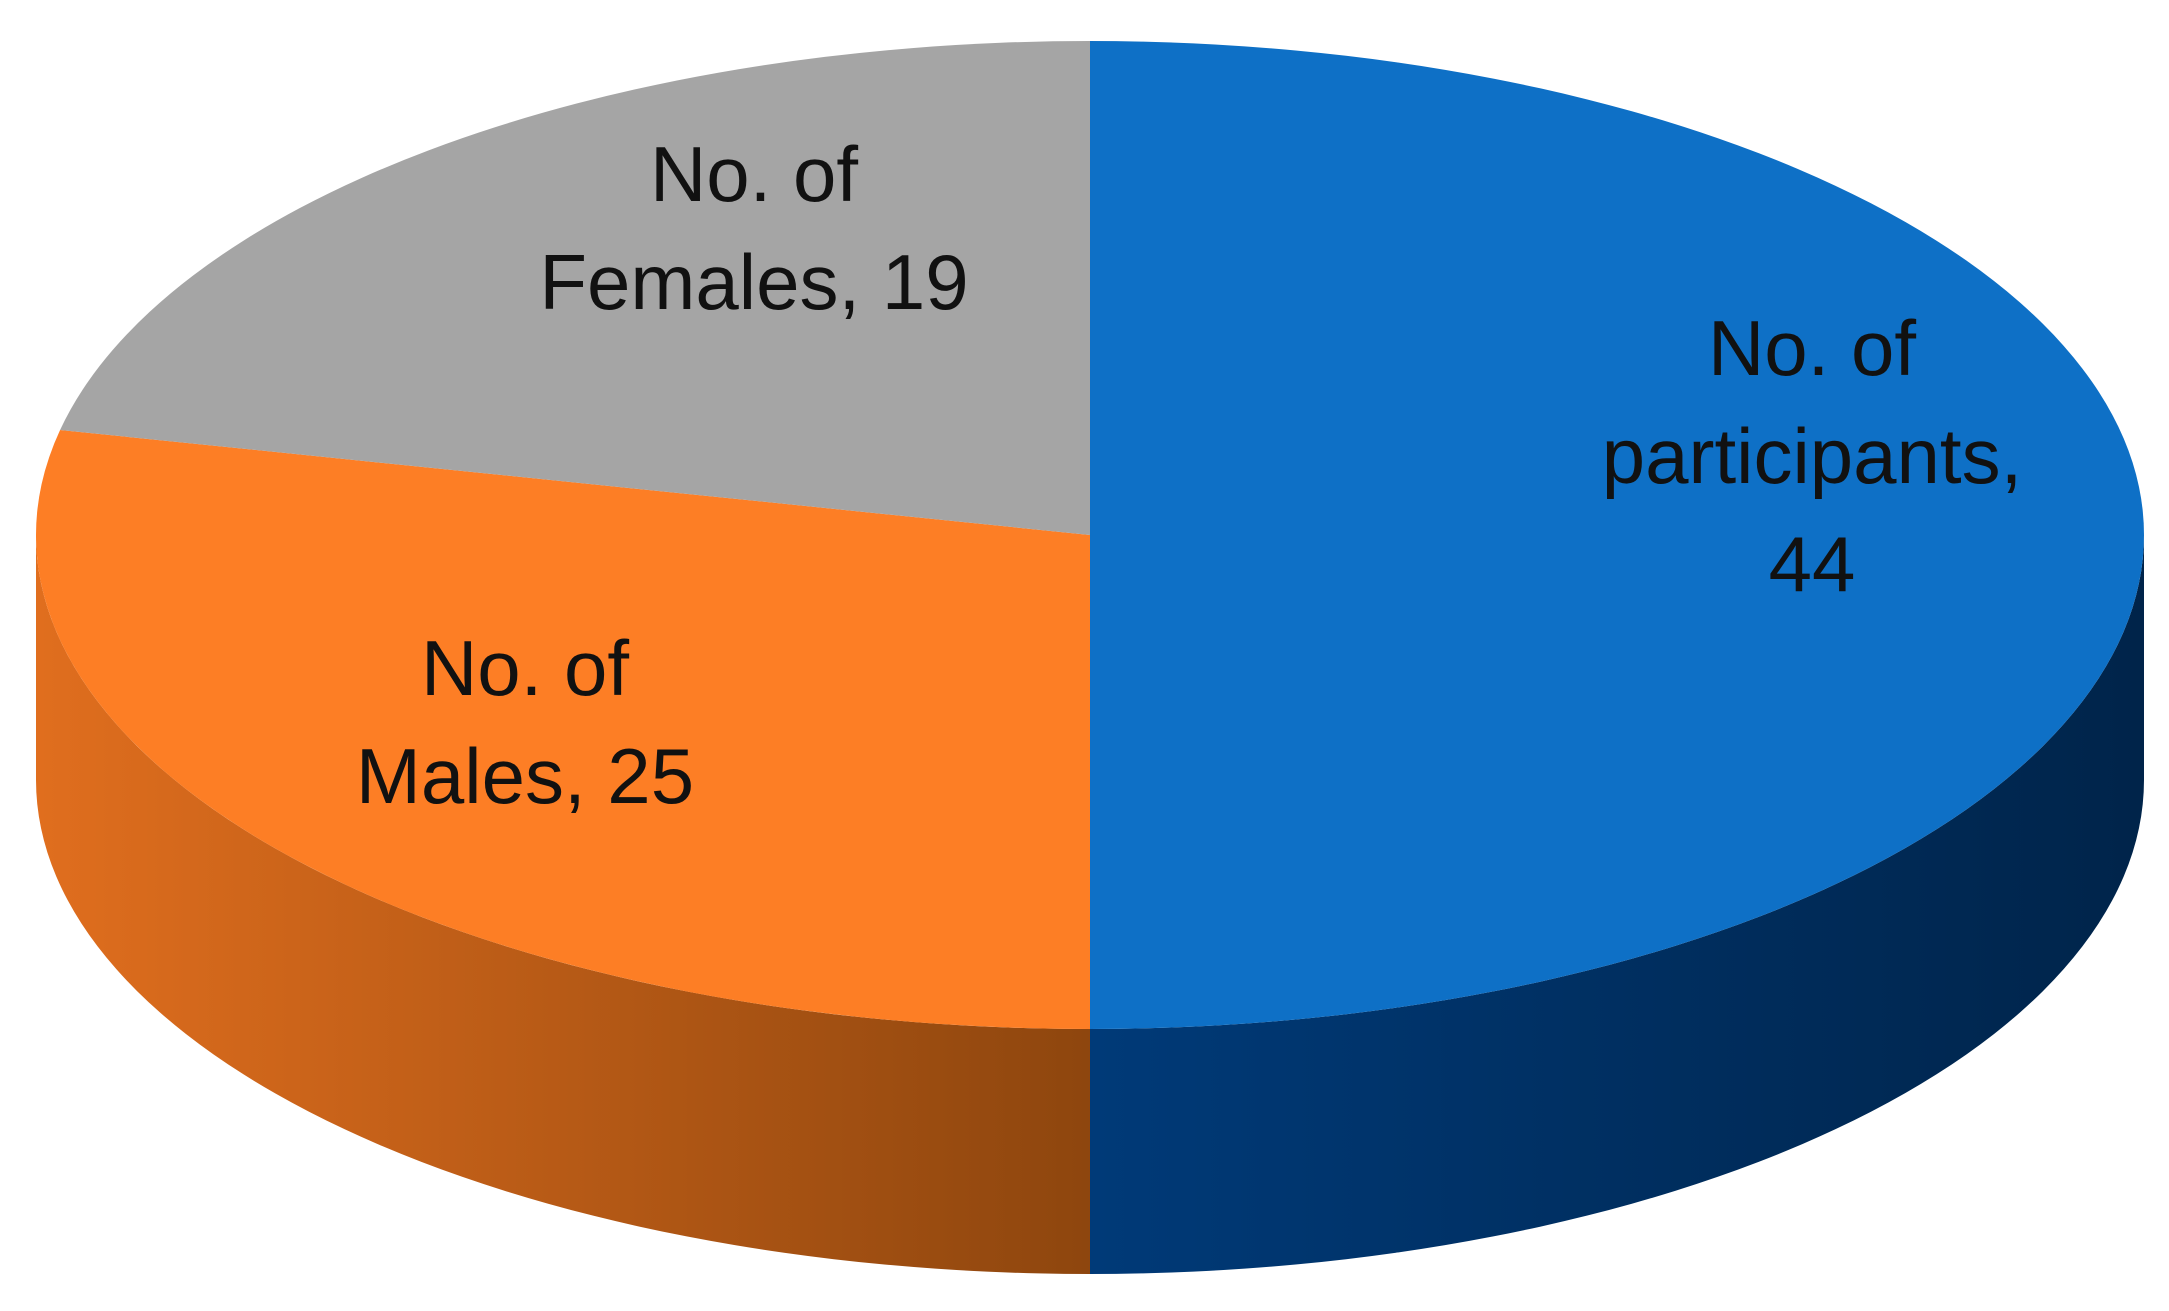  I want to click on data-label: No. of Females, 19, so click(754, 228).